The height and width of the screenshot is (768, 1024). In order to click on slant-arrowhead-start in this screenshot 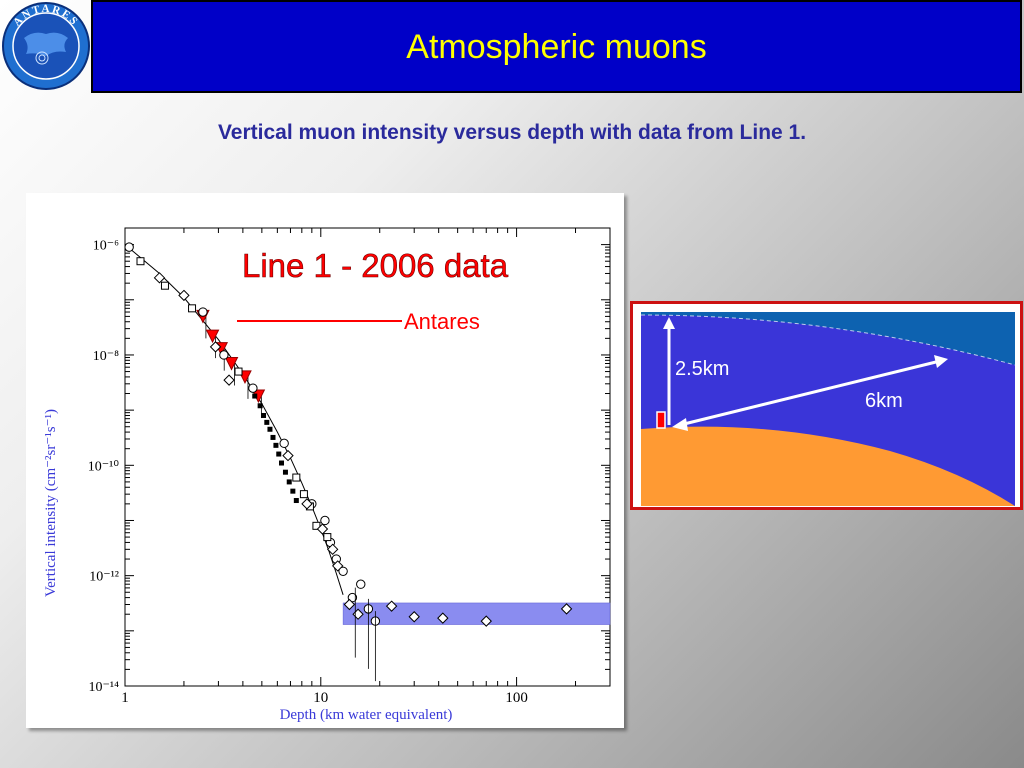, I will do `click(680, 424)`.